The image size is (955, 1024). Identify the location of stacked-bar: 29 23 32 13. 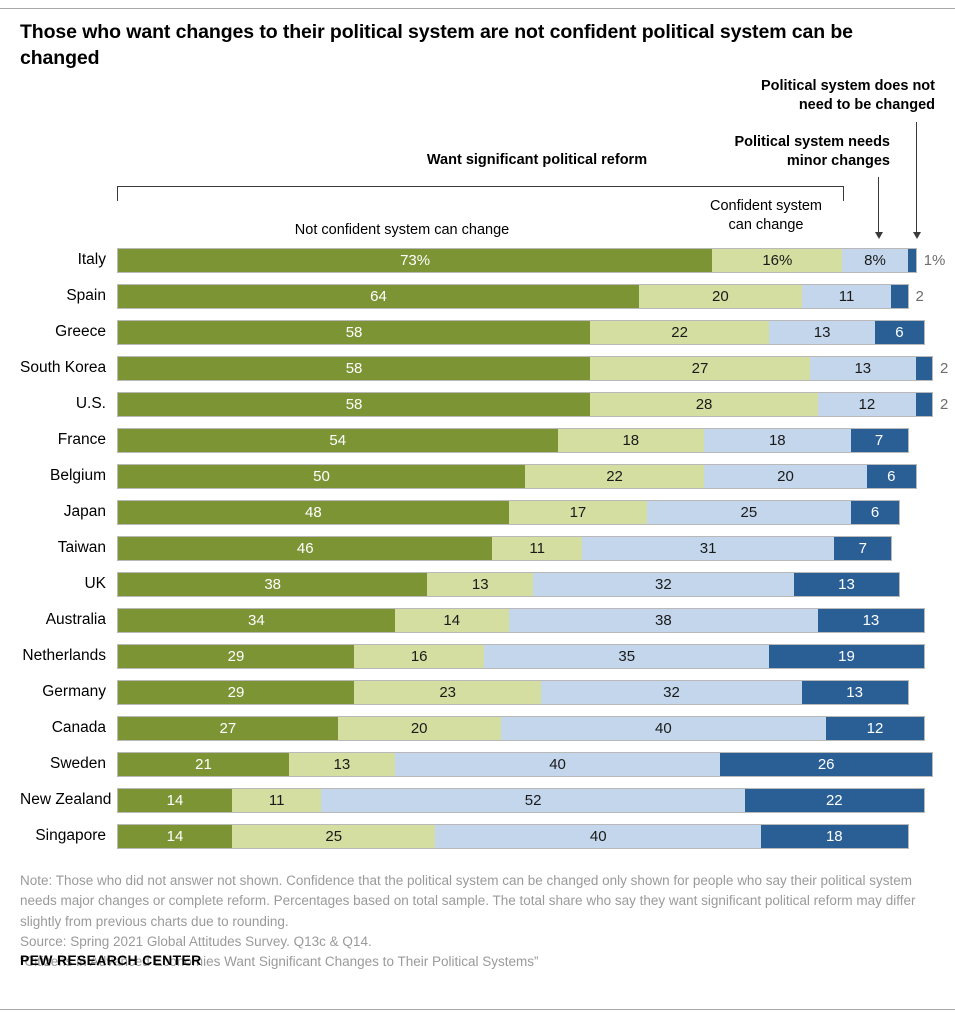
(513, 692).